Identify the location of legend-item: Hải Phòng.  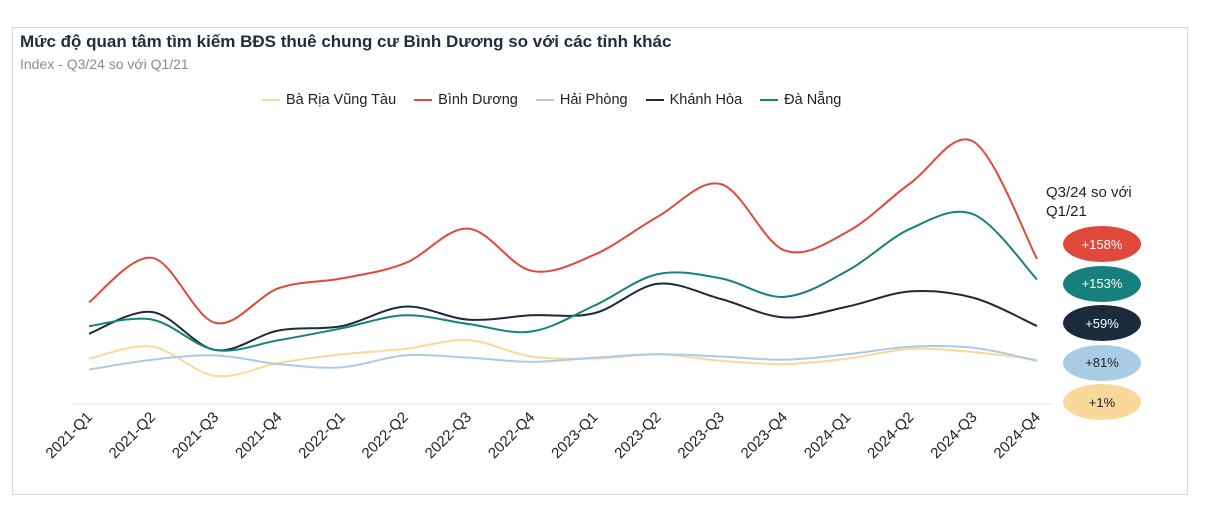
(581, 100).